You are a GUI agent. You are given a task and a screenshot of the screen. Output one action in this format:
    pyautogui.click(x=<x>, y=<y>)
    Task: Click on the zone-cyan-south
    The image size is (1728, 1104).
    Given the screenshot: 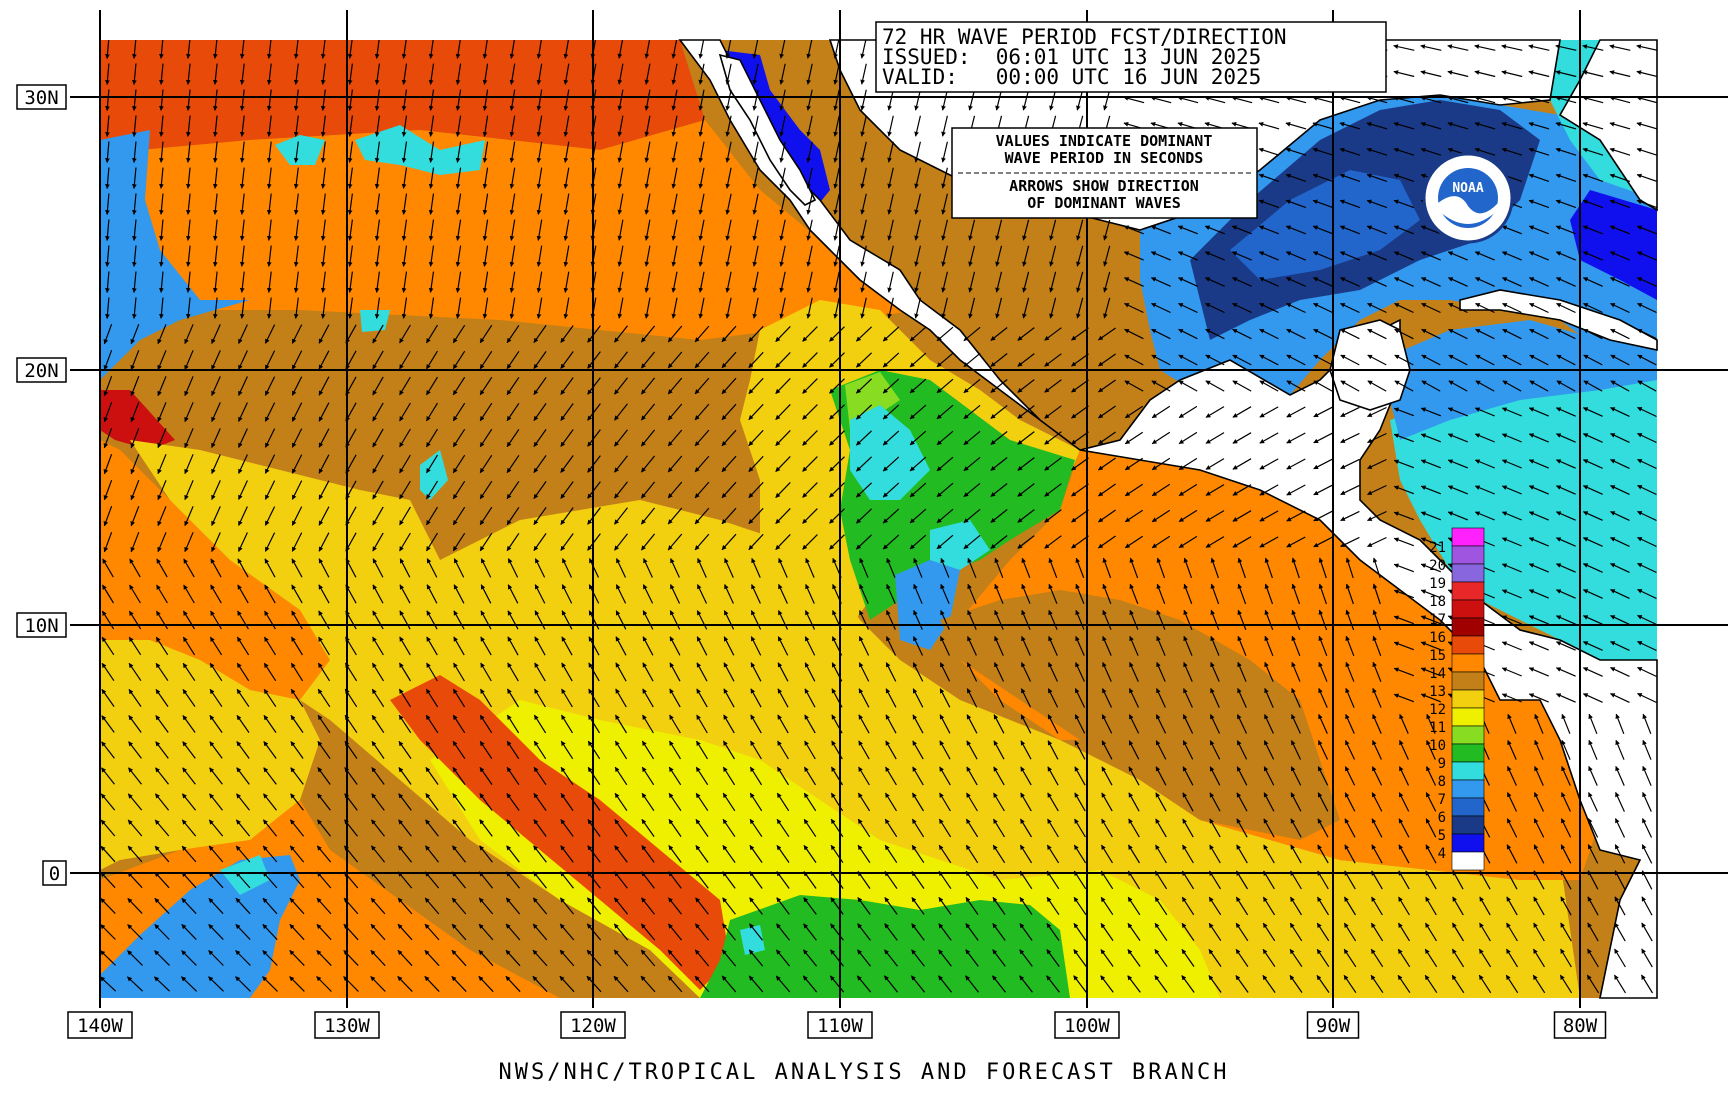 What is the action you would take?
    pyautogui.click(x=752, y=940)
    